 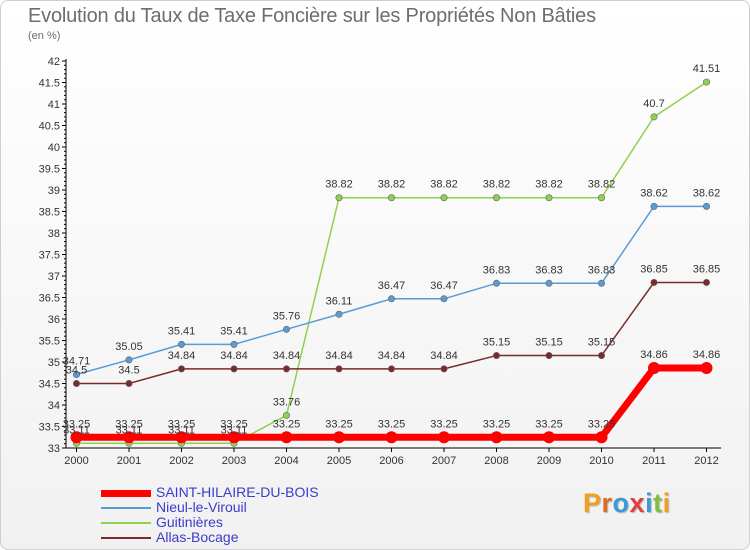 I want to click on x-tick-label: 2001, so click(x=129, y=461).